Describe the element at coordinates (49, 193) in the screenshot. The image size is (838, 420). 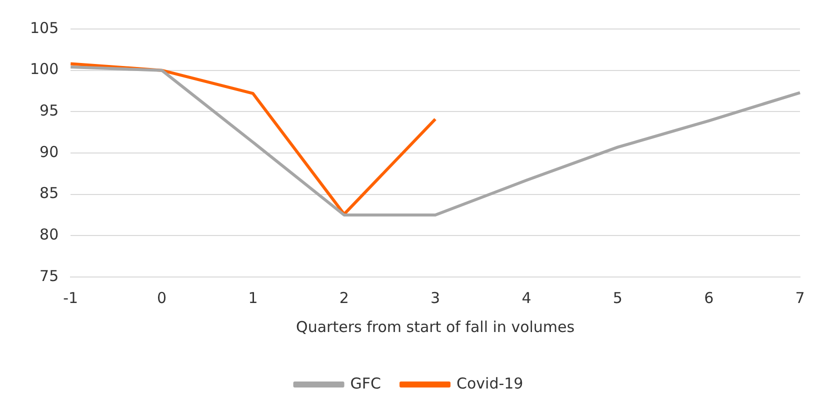
I see `y-tick-label: 85` at that location.